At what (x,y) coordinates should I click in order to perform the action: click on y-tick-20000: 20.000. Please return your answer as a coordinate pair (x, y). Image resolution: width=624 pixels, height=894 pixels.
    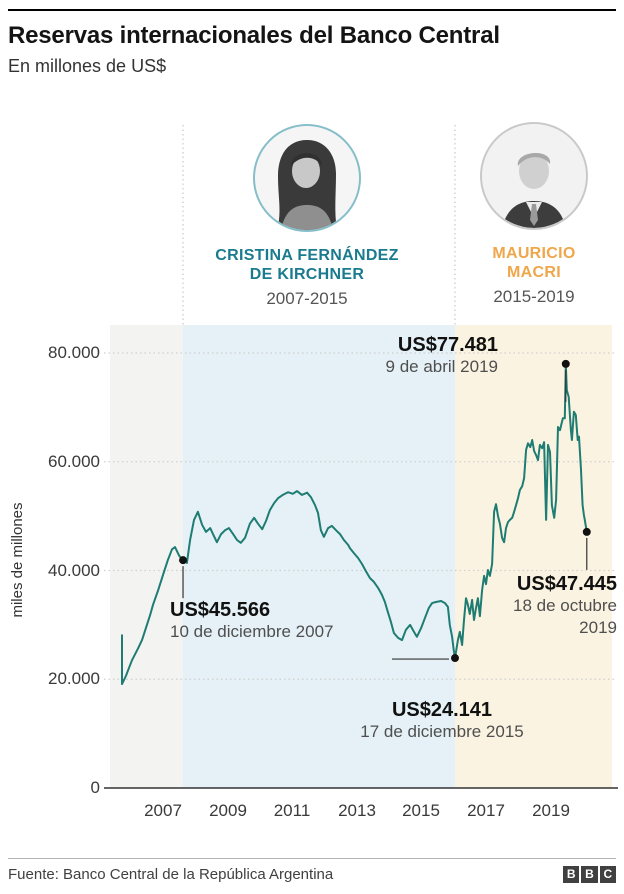
    Looking at the image, I should click on (74, 678).